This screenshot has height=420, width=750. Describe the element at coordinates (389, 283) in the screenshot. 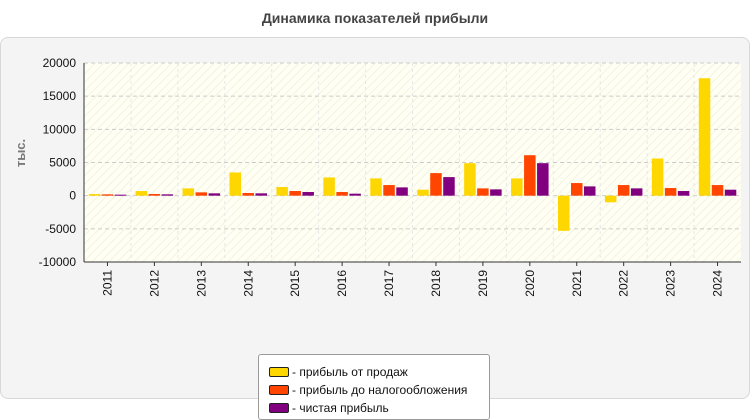

I see `x-tick-label: 2017` at that location.